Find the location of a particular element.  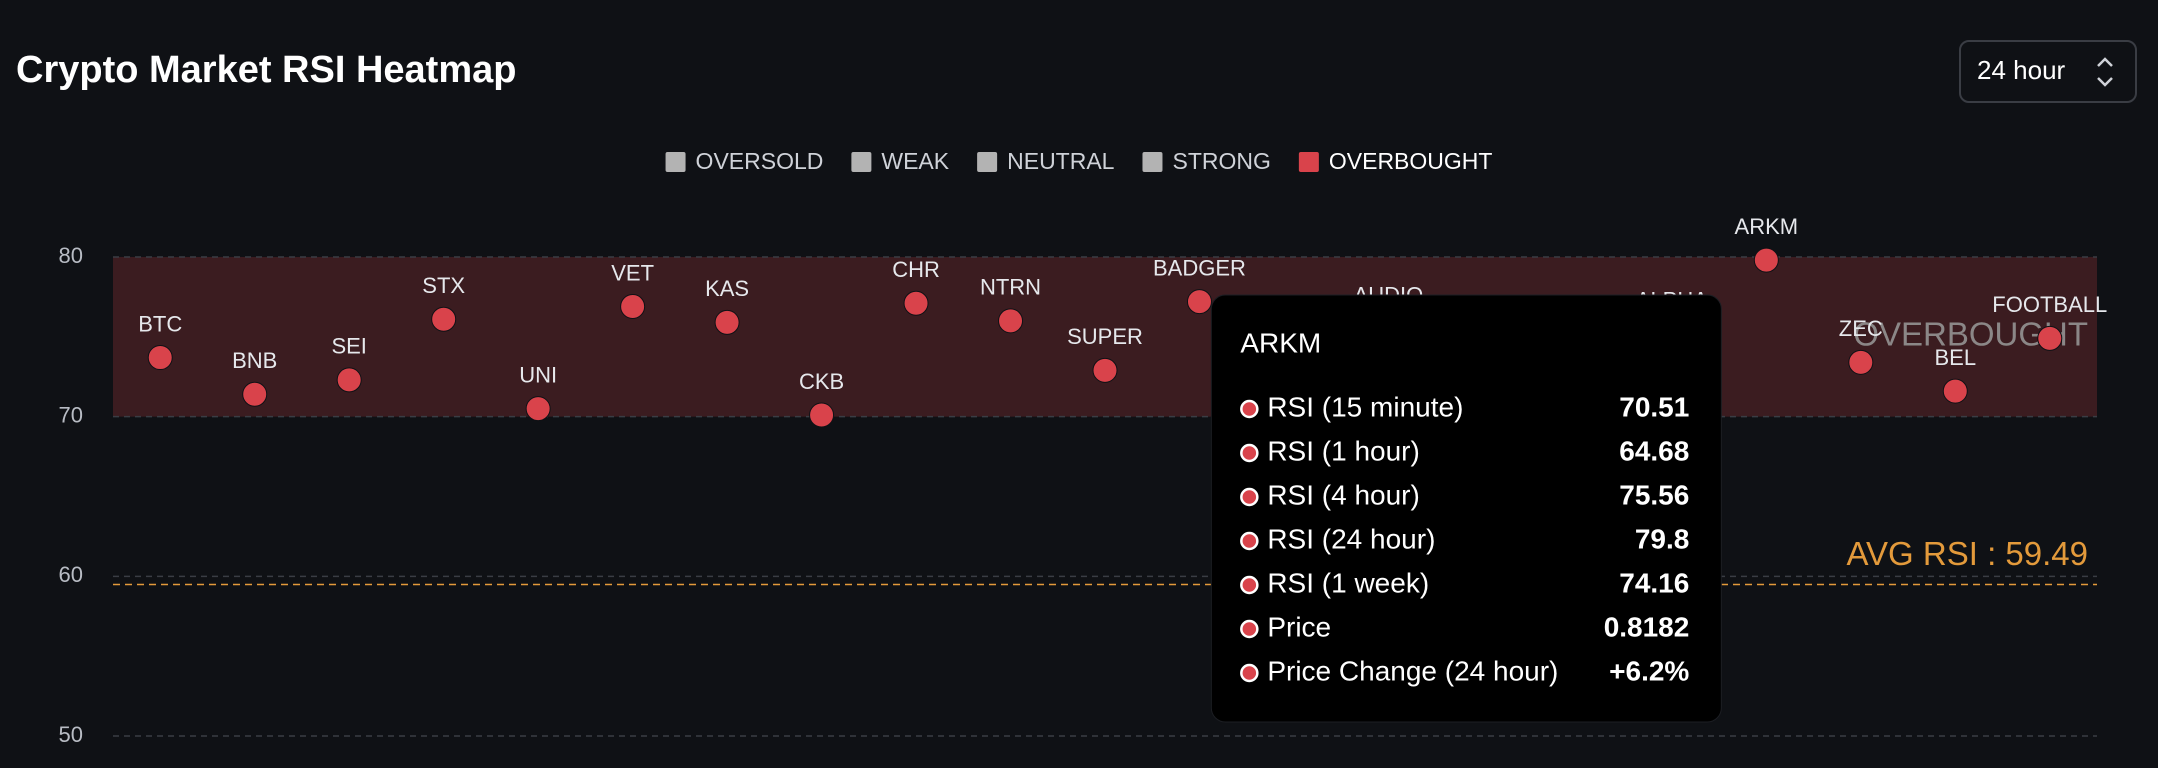

point-label: UNI is located at coordinates (538, 374).